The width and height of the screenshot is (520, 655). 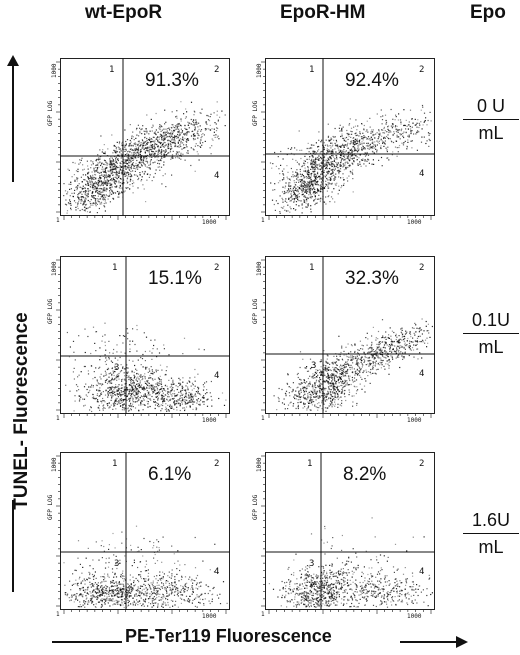 What do you see at coordinates (255, 113) in the screenshot?
I see `panel-y-axis-label: GFP LOG` at bounding box center [255, 113].